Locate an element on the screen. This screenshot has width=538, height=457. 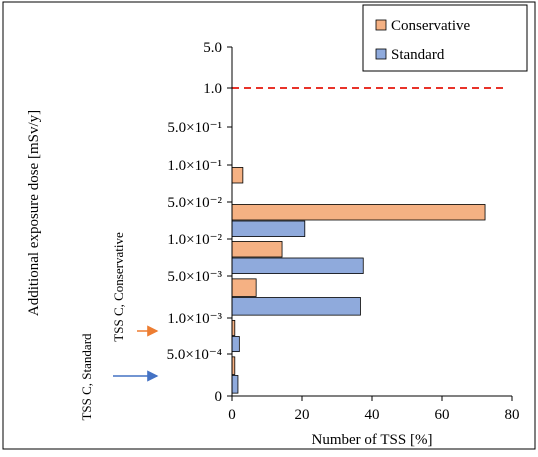
legend-label-conservative: Conservative is located at coordinates (430, 26).